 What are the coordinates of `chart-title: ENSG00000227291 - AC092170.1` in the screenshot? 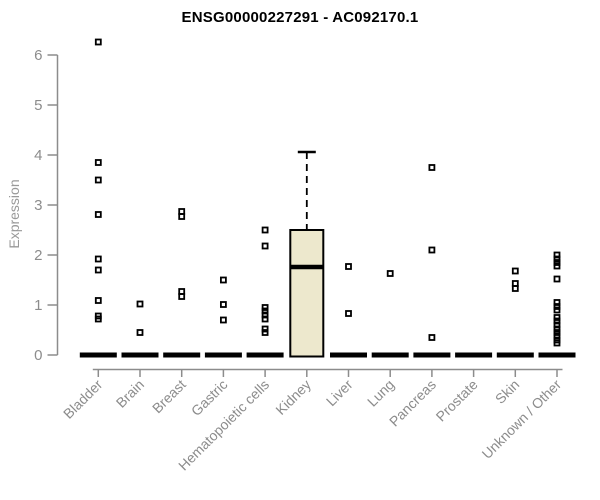 It's located at (300, 17).